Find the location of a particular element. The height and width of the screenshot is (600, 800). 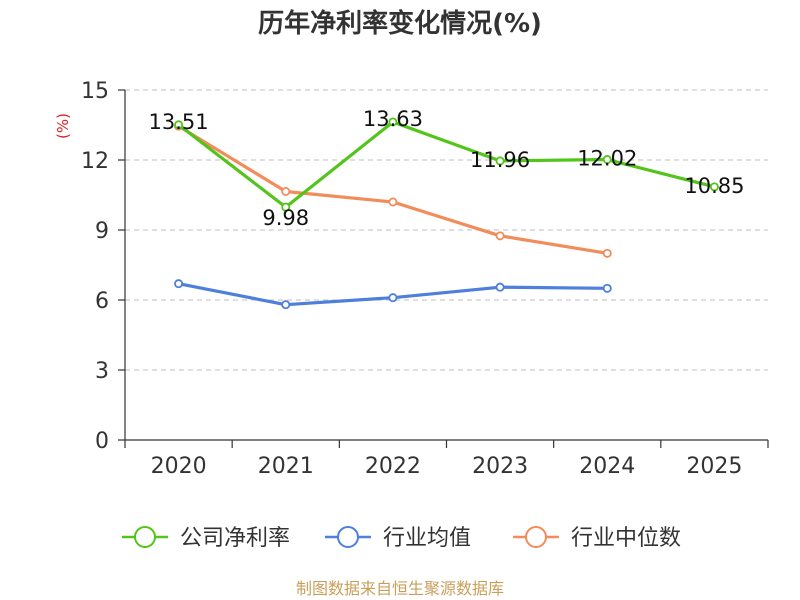

legend-label: 行业中位数 is located at coordinates (626, 538).